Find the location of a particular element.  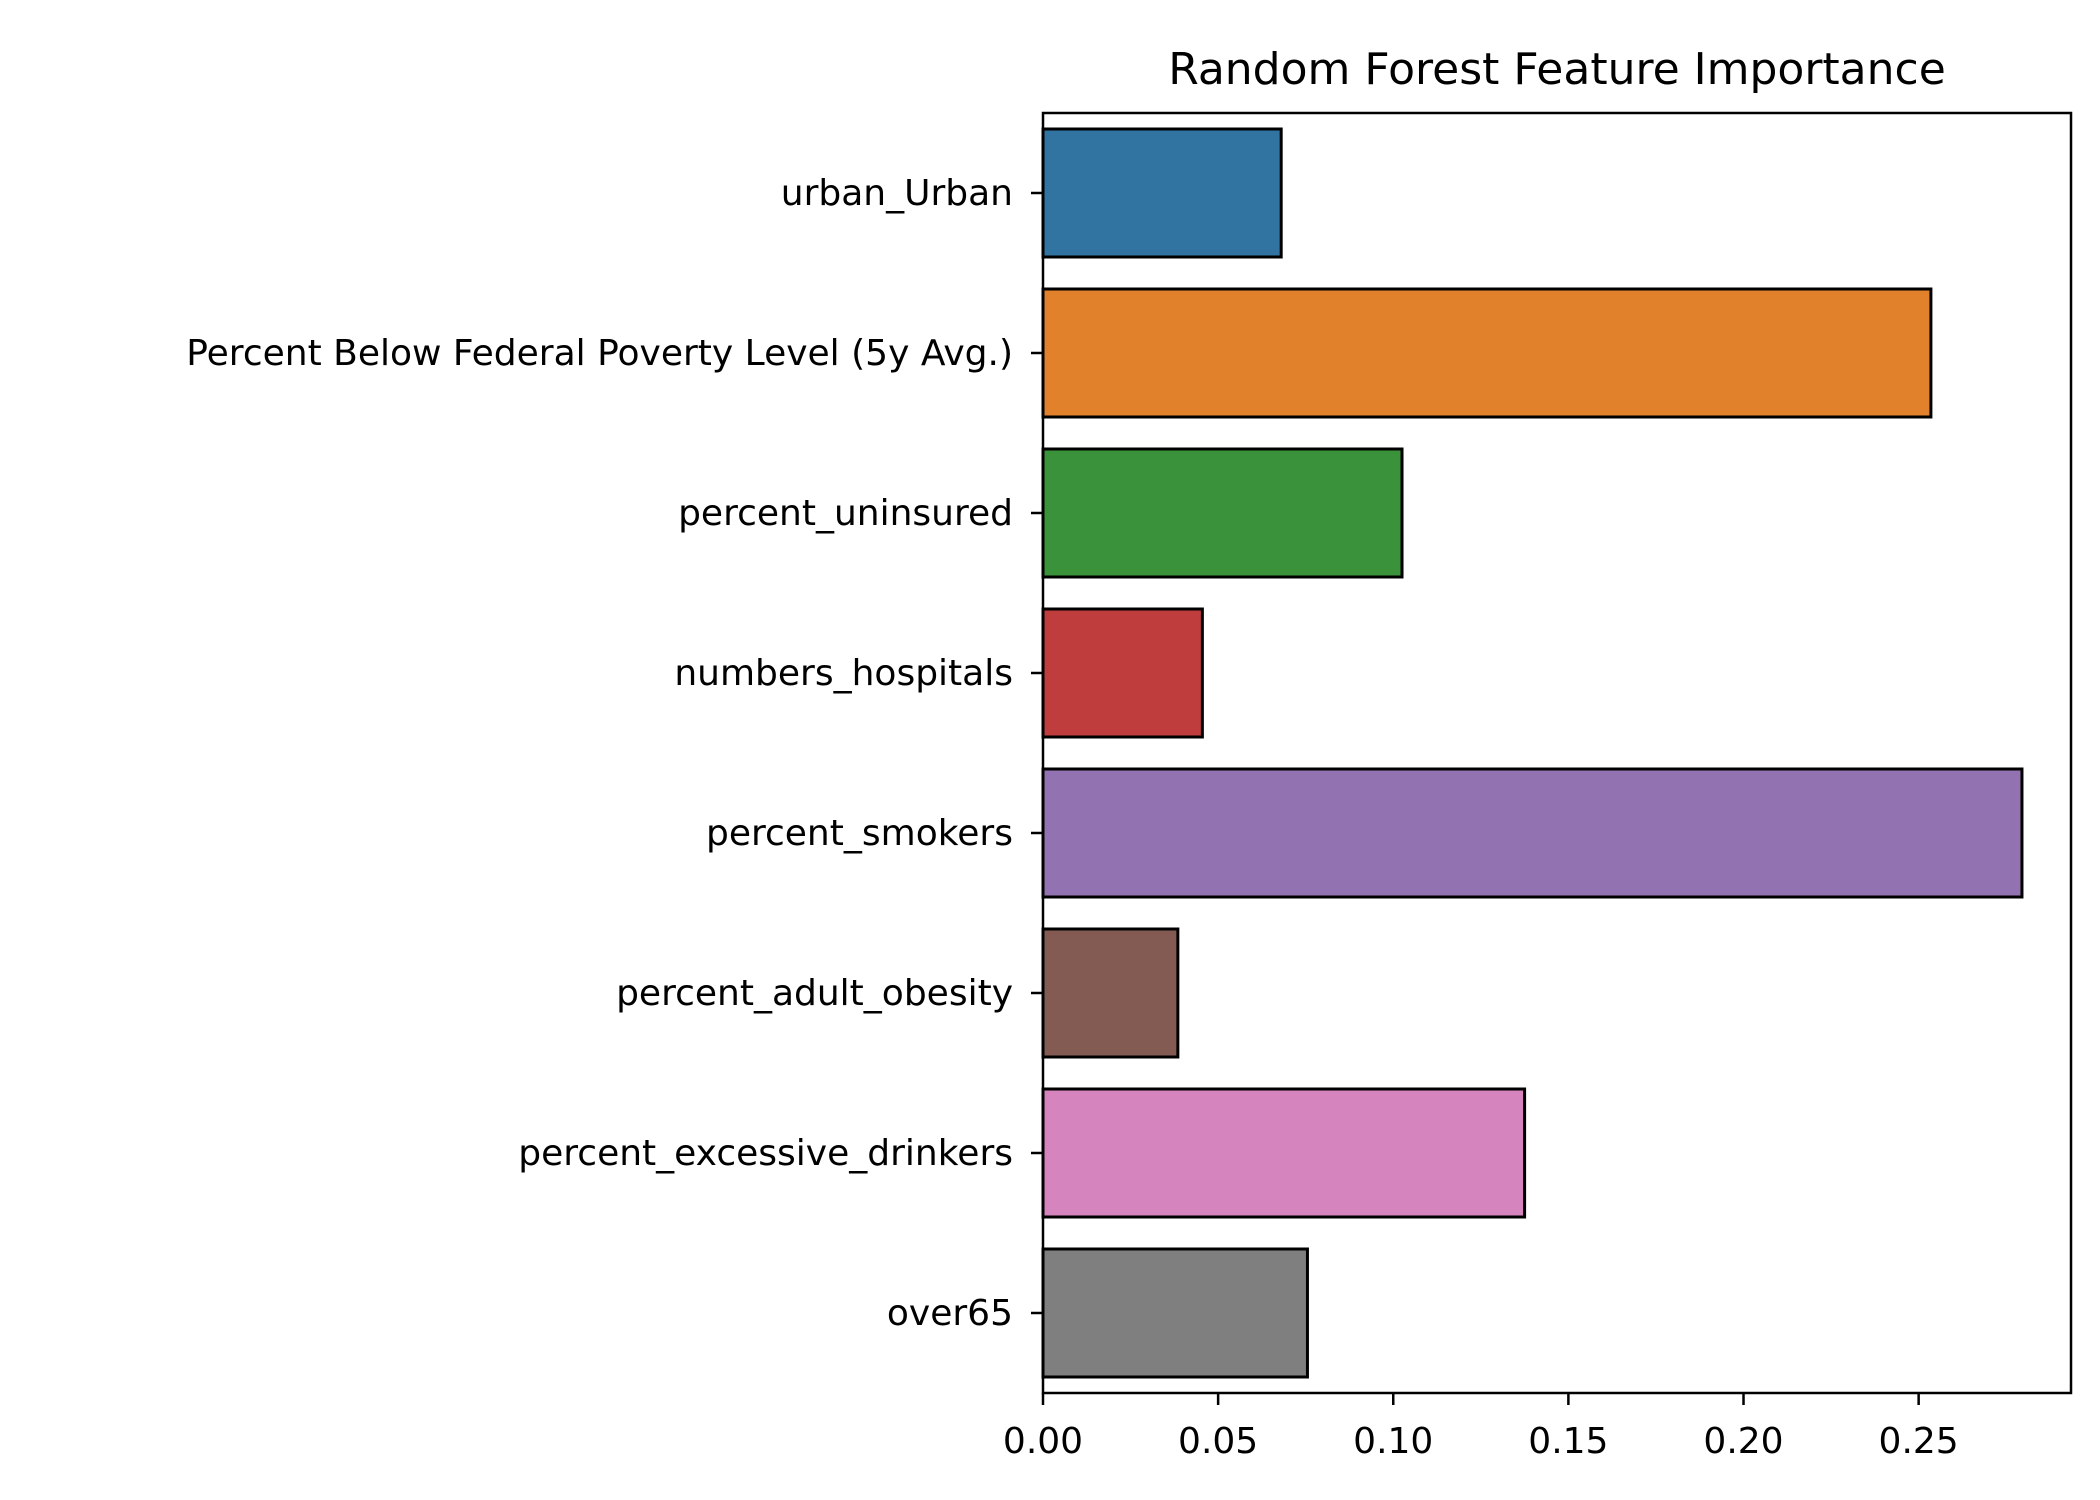

x-tick-label: 0.20 is located at coordinates (1743, 1441).